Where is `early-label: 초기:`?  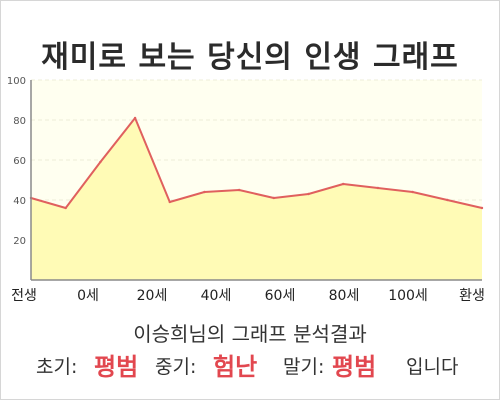 early-label: 초기: is located at coordinates (57, 367).